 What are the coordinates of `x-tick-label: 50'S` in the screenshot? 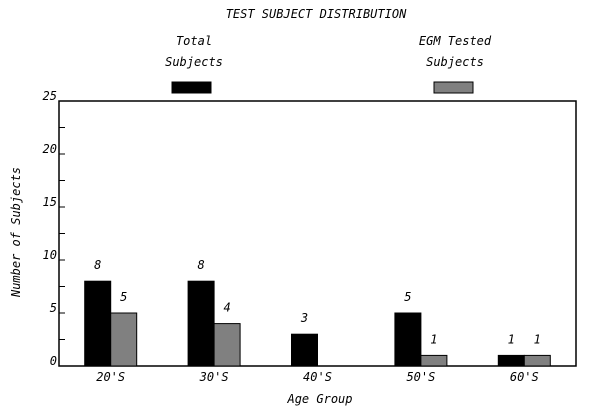 It's located at (420, 377).